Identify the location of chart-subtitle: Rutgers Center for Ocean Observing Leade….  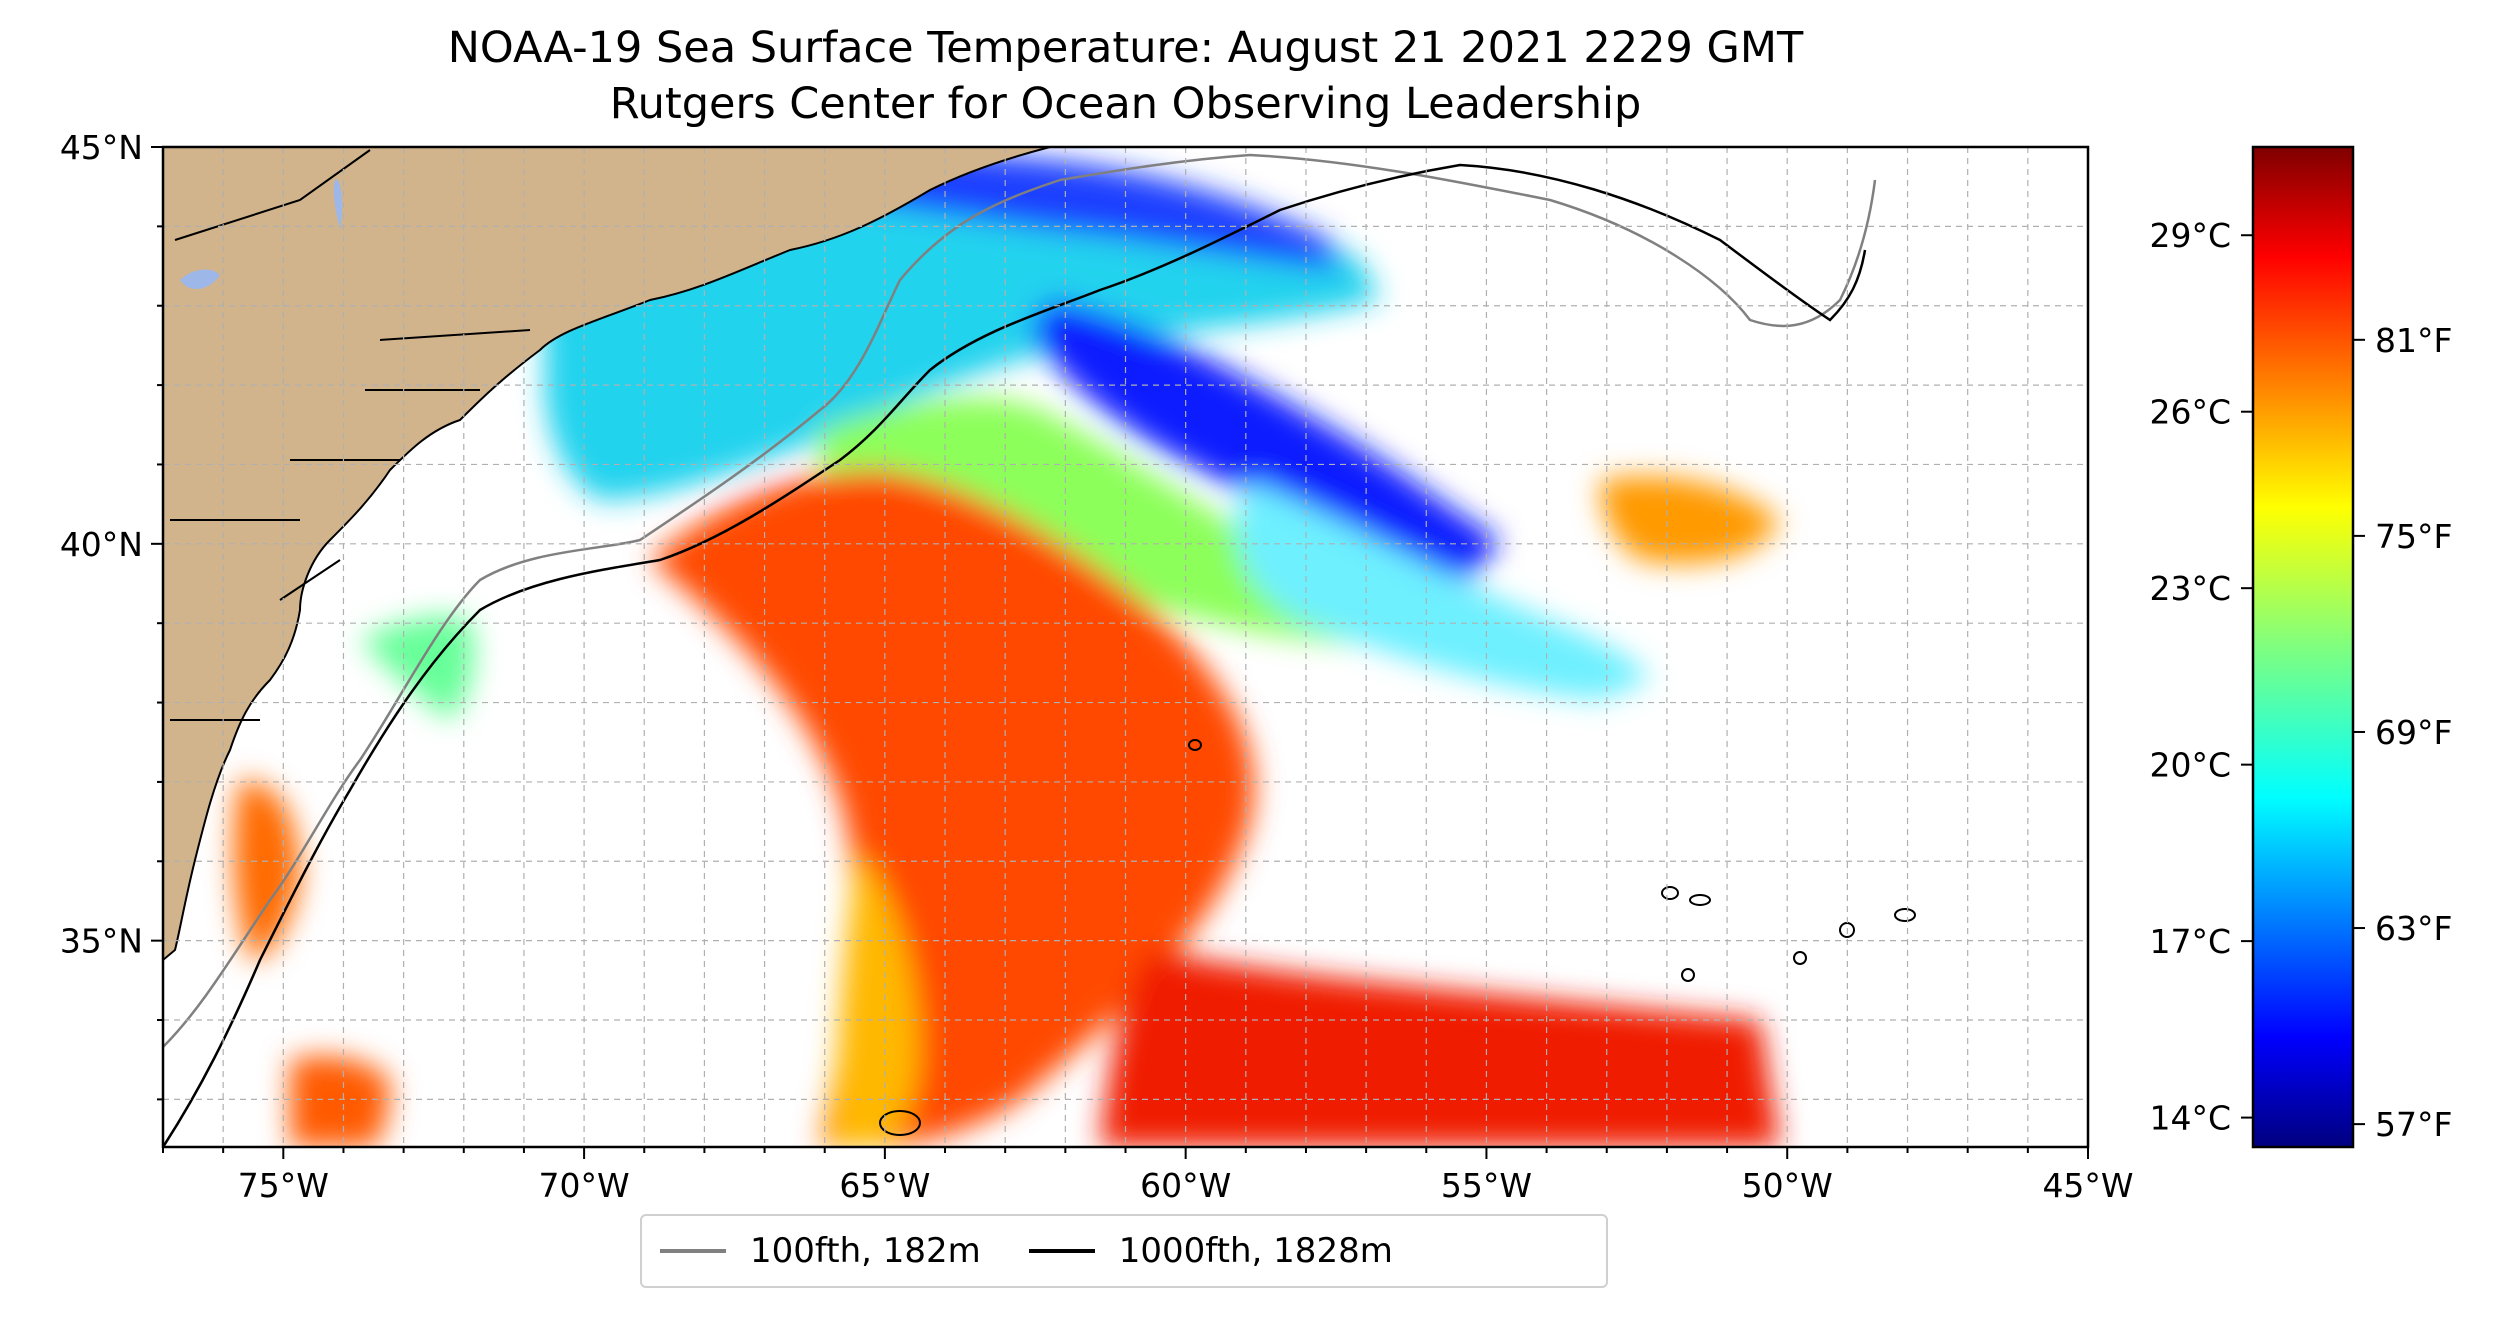
(1125, 104).